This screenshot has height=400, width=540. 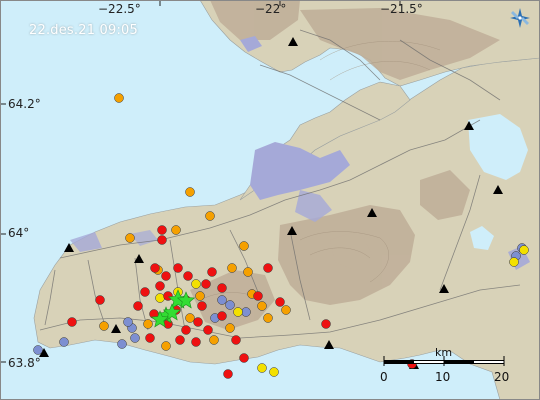 I want to click on timestamp-label: 22.des.21 09:05, so click(x=83, y=30).